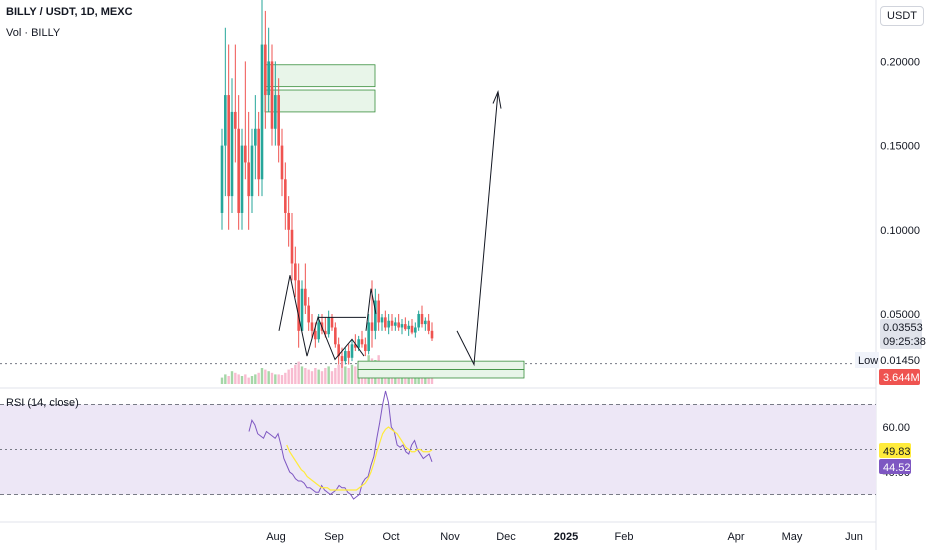  Describe the element at coordinates (900, 361) in the screenshot. I see `low-value: 0.01450` at that location.